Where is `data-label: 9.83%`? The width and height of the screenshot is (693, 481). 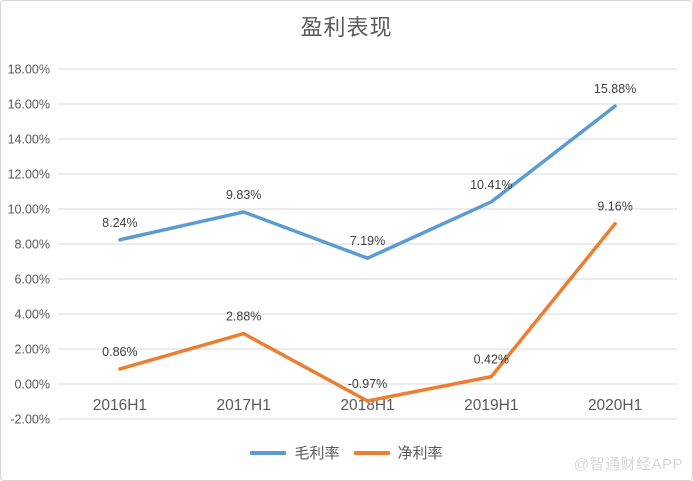 data-label: 9.83% is located at coordinates (243, 195).